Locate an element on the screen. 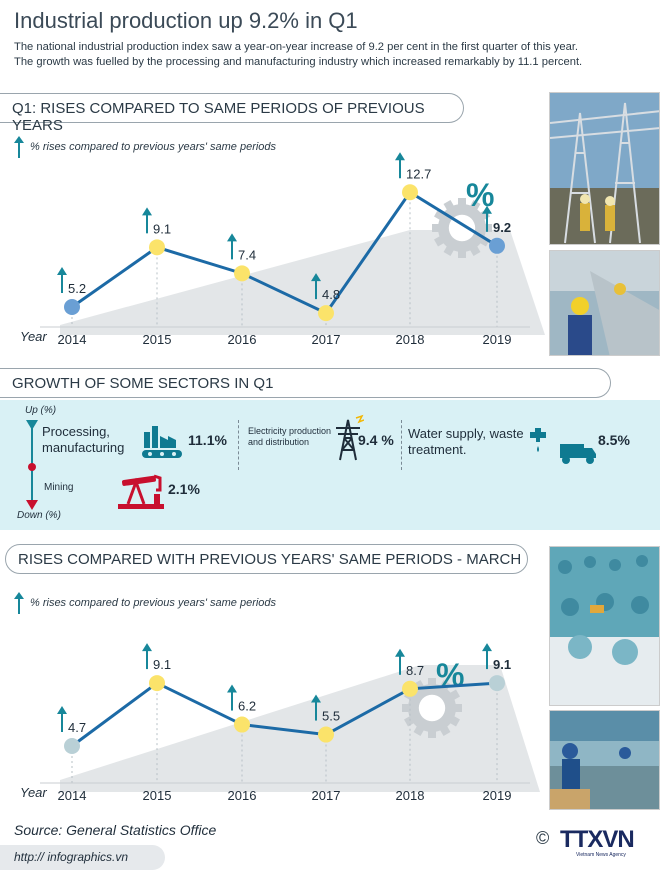  value-label: 5.2 is located at coordinates (77, 288).